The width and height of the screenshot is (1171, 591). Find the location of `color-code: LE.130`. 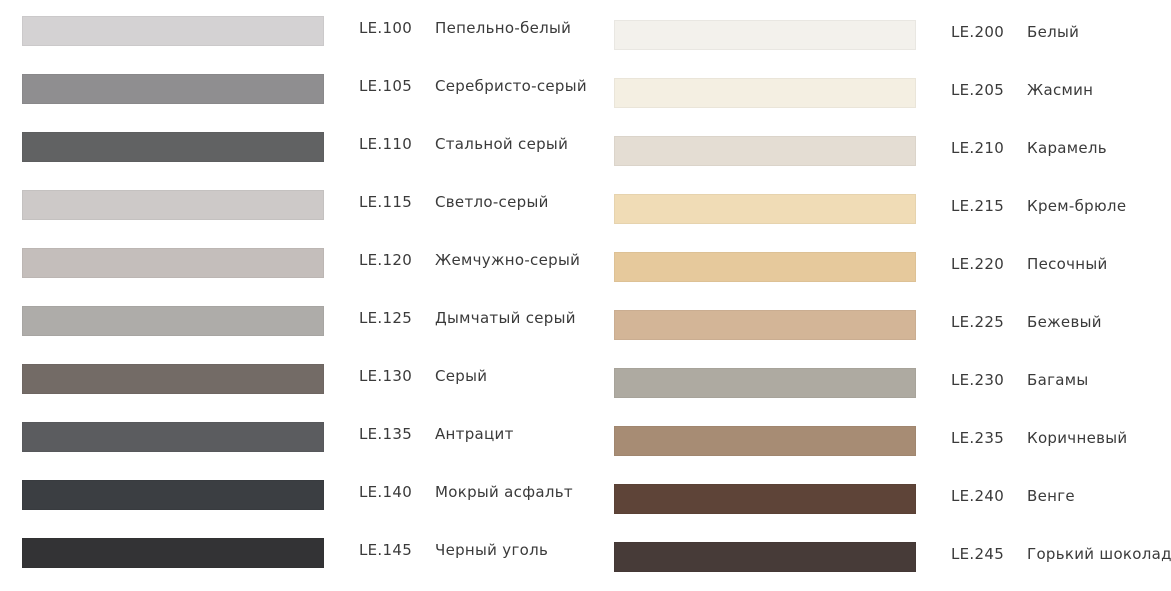

color-code: LE.130 is located at coordinates (386, 376).